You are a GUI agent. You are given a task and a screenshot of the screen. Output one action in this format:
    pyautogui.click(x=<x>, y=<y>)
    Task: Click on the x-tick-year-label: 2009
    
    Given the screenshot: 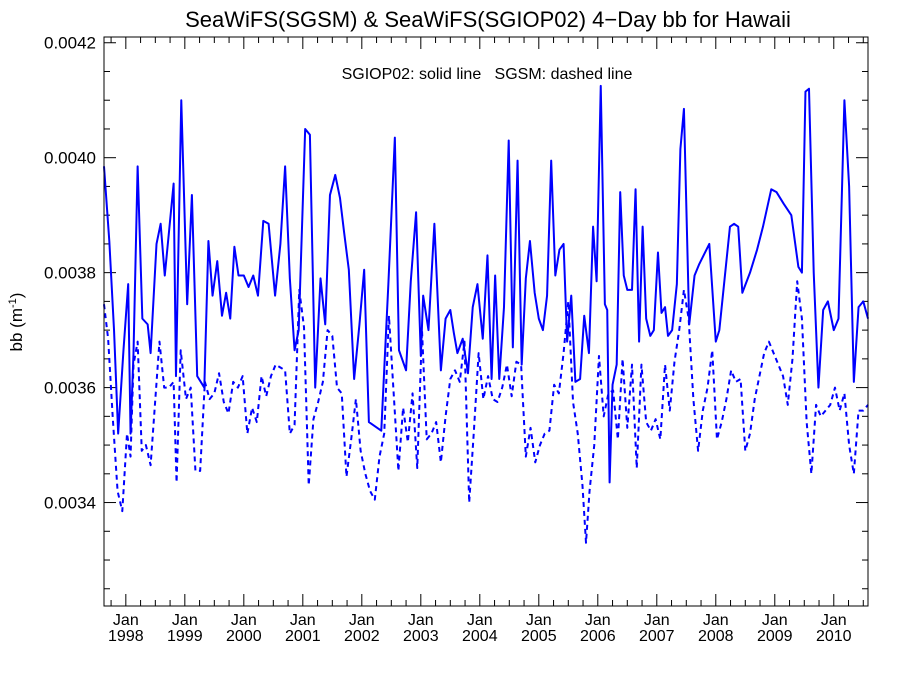 What is the action you would take?
    pyautogui.click(x=775, y=636)
    